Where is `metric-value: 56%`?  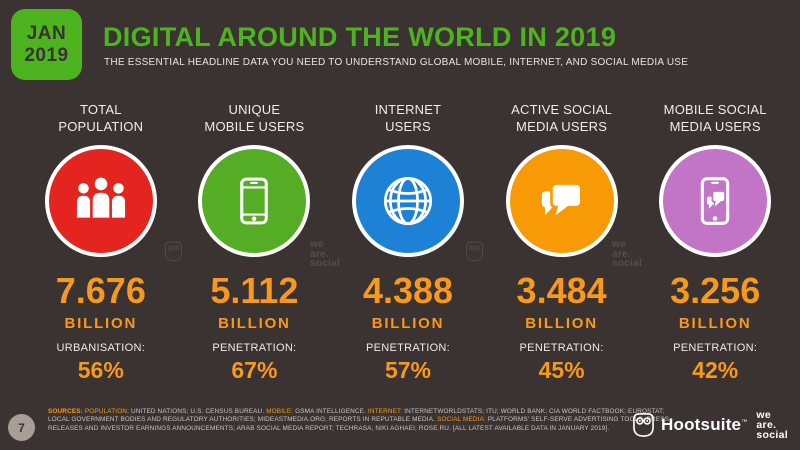
metric-value: 56% is located at coordinates (100, 370).